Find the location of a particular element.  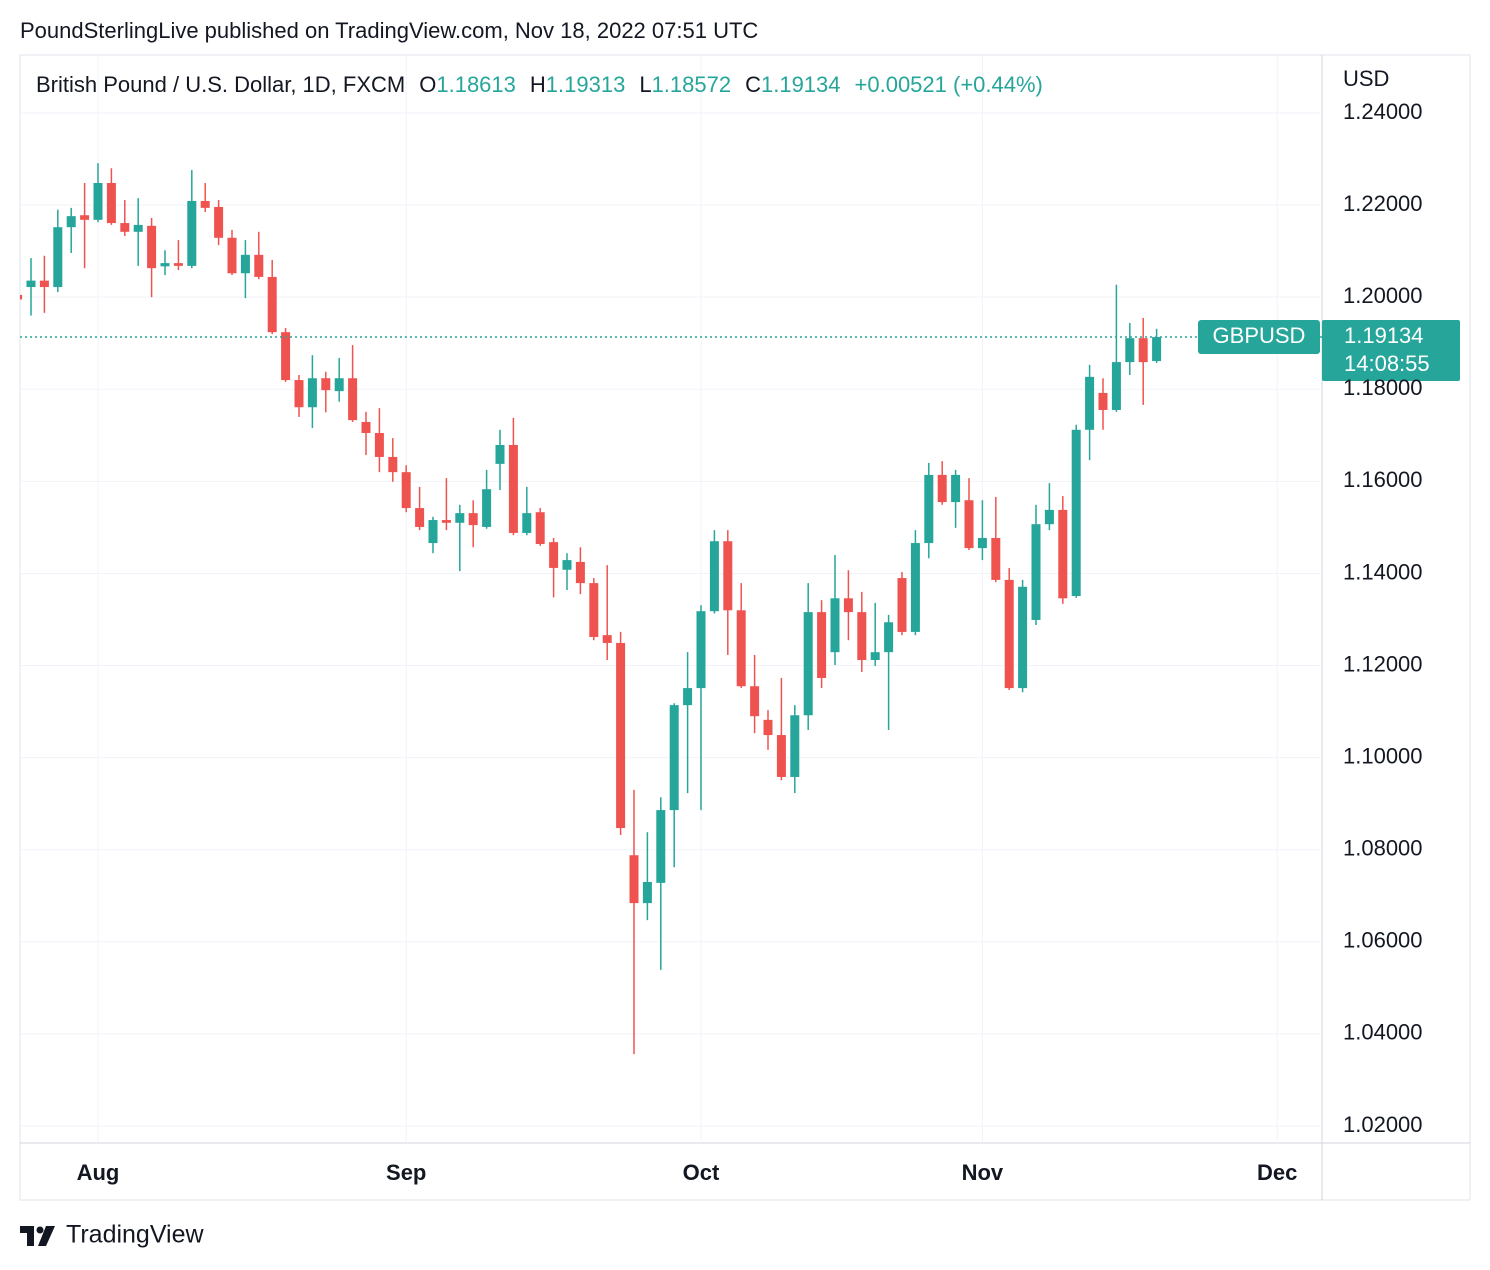

overlay: GBPUSD 1.19134 14:08:55 is located at coordinates (740, 351).